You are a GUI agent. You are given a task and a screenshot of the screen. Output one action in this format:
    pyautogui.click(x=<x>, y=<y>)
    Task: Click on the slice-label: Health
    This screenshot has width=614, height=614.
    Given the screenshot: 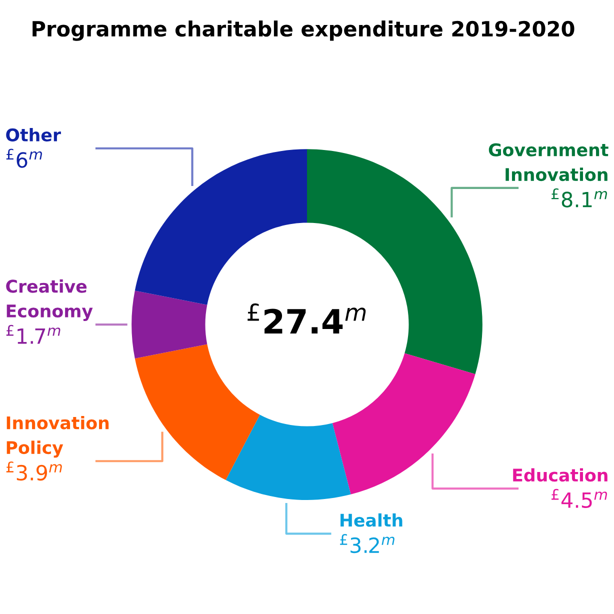 What is the action you would take?
    pyautogui.click(x=371, y=520)
    